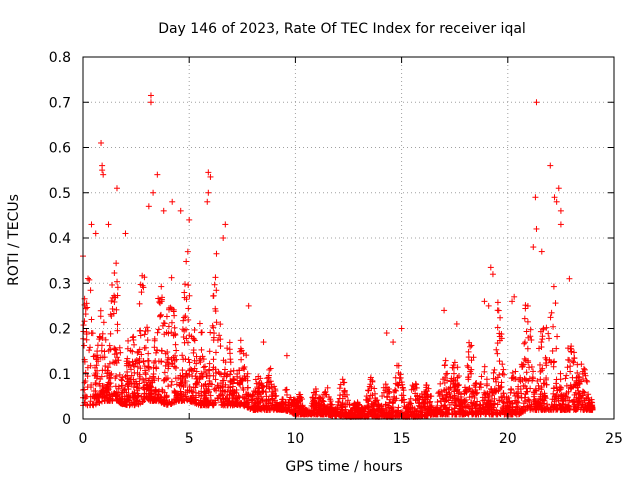 The height and width of the screenshot is (480, 640). What do you see at coordinates (343, 467) in the screenshot?
I see `x-axis-label: GPS time / hours` at bounding box center [343, 467].